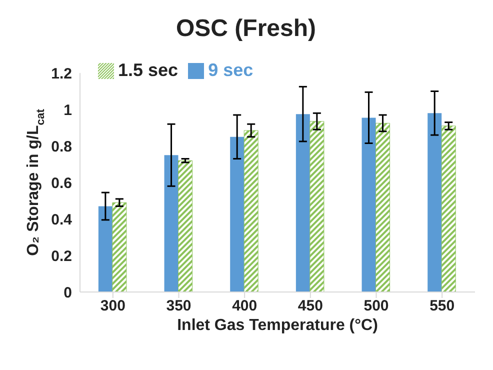 Image resolution: width=493 pixels, height=370 pixels. What do you see at coordinates (310, 306) in the screenshot?
I see `x-tick-label: 450` at bounding box center [310, 306].